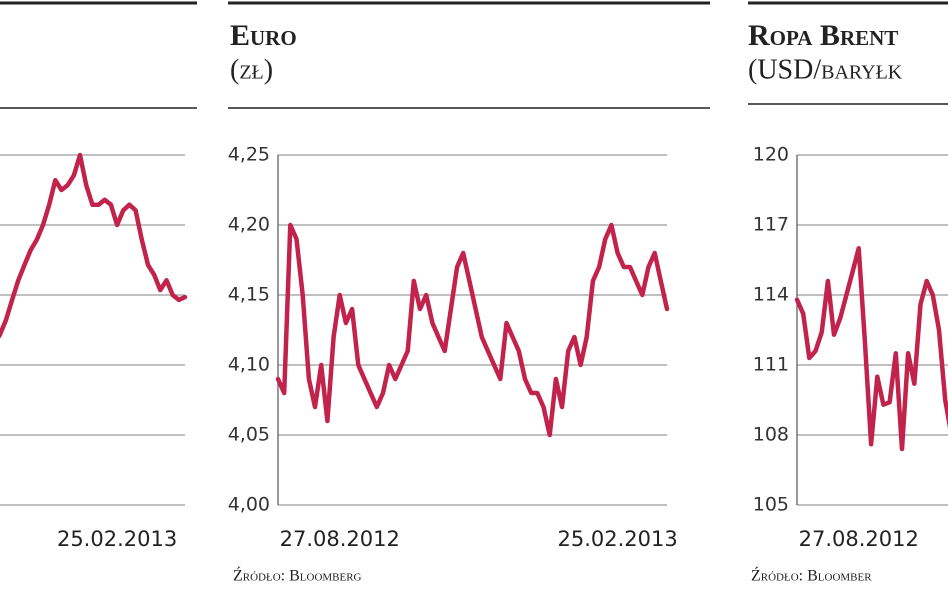 The height and width of the screenshot is (593, 948). I want to click on y-tick-label: 4,15, so click(249, 295).